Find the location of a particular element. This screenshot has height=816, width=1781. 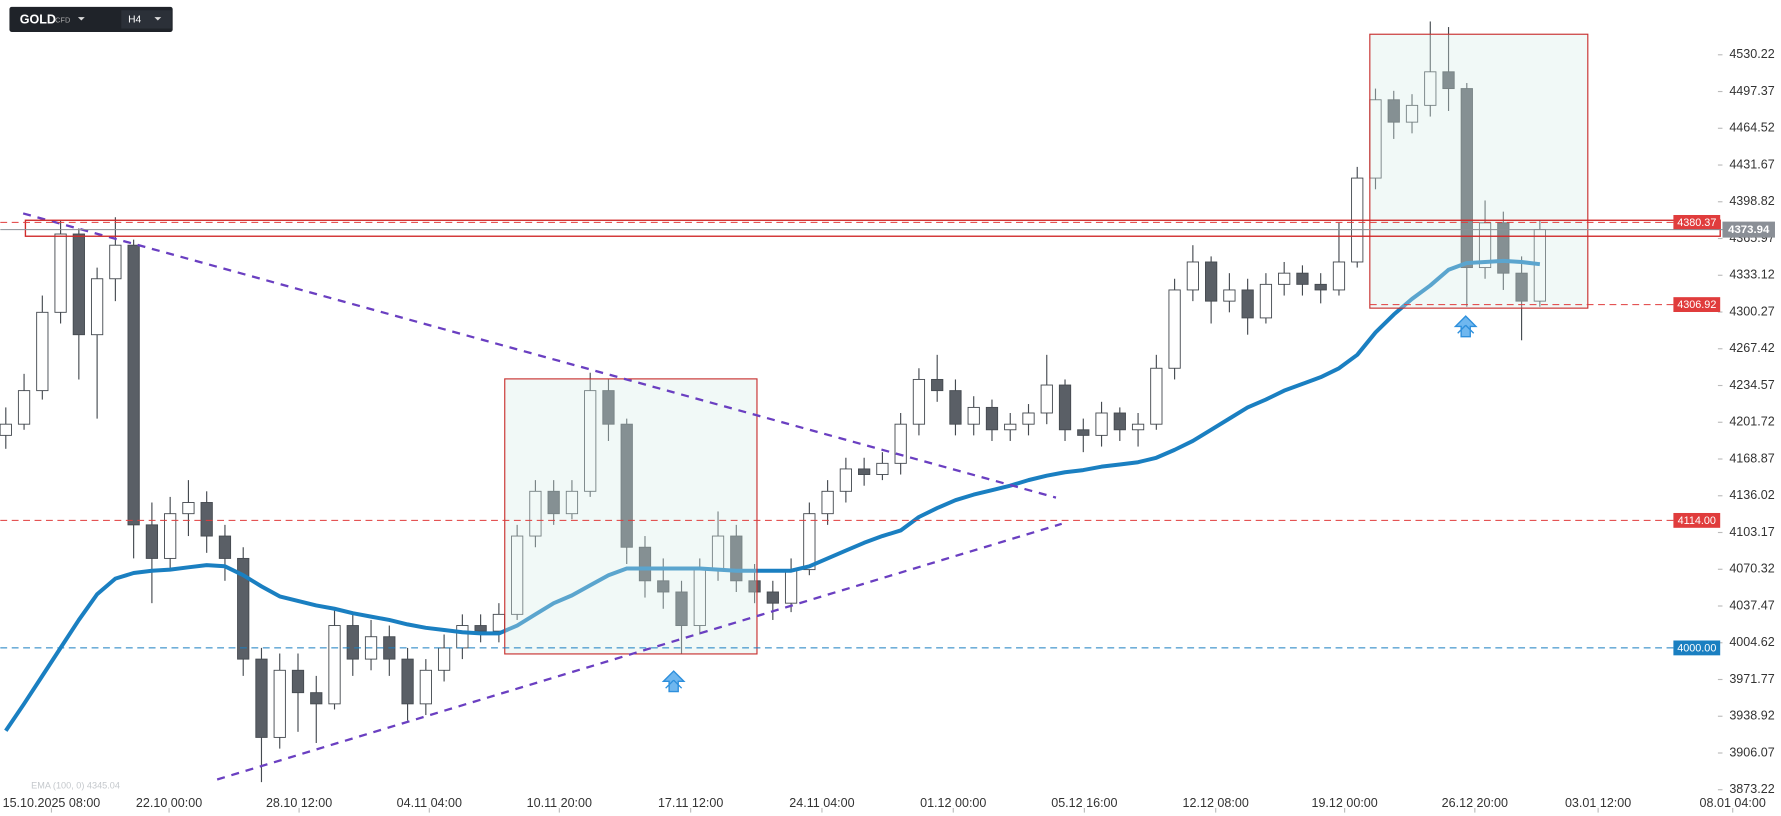

x-tick-label: 12.12 08:00 is located at coordinates (1216, 803).